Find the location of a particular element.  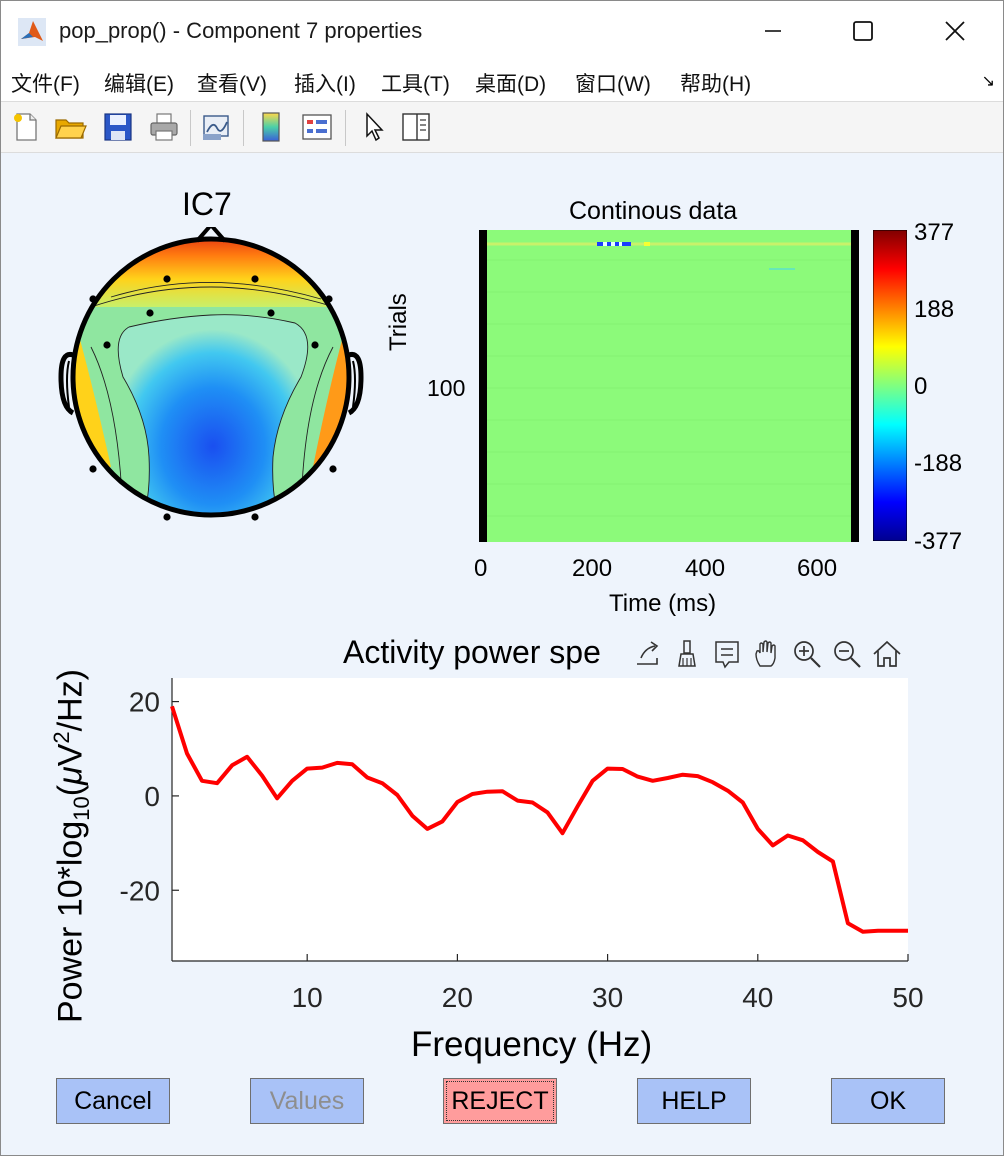

axes-toolbar is located at coordinates (770, 654).